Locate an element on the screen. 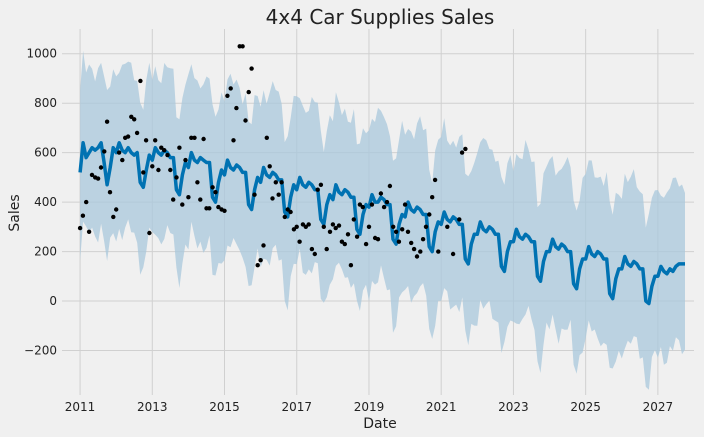  x-tick-label: 2011 is located at coordinates (80, 407).